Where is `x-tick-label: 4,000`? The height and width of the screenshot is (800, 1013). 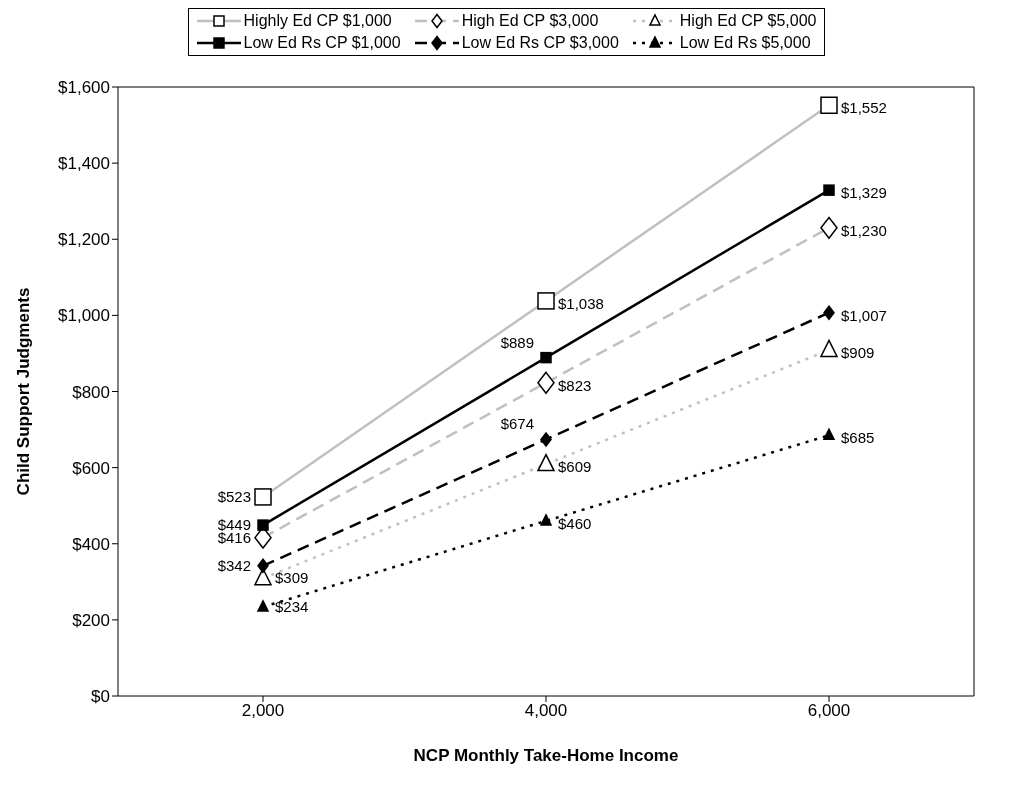 x-tick-label: 4,000 is located at coordinates (546, 711).